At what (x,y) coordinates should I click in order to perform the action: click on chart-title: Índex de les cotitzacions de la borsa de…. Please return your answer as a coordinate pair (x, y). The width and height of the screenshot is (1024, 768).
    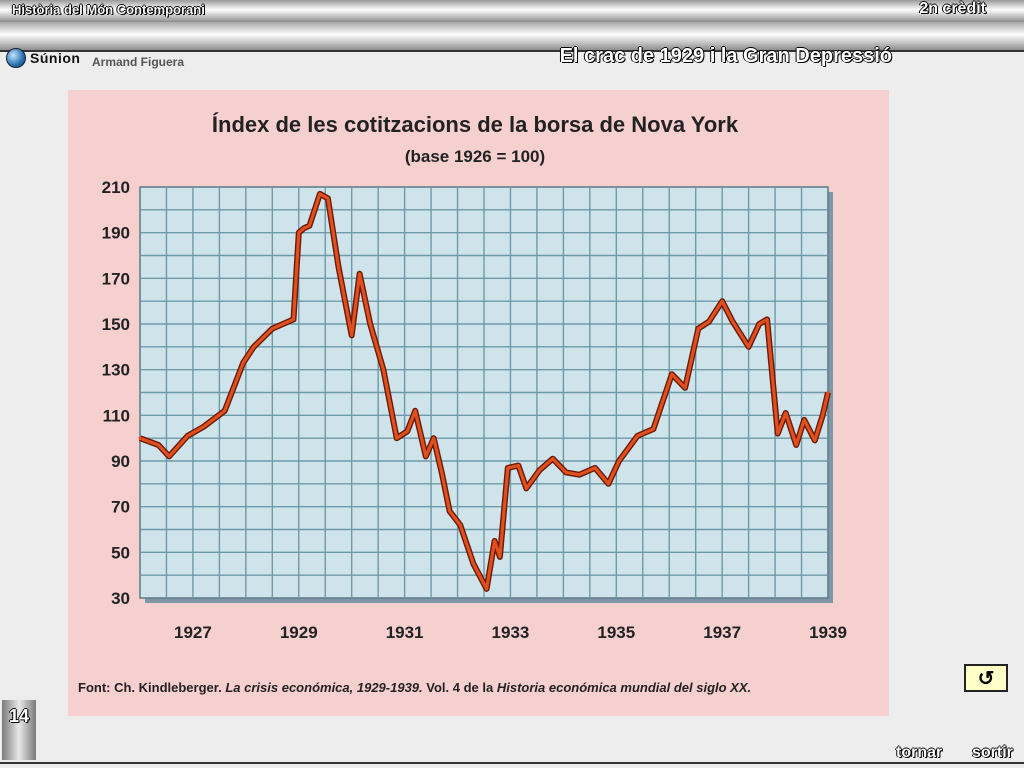
    Looking at the image, I should click on (475, 124).